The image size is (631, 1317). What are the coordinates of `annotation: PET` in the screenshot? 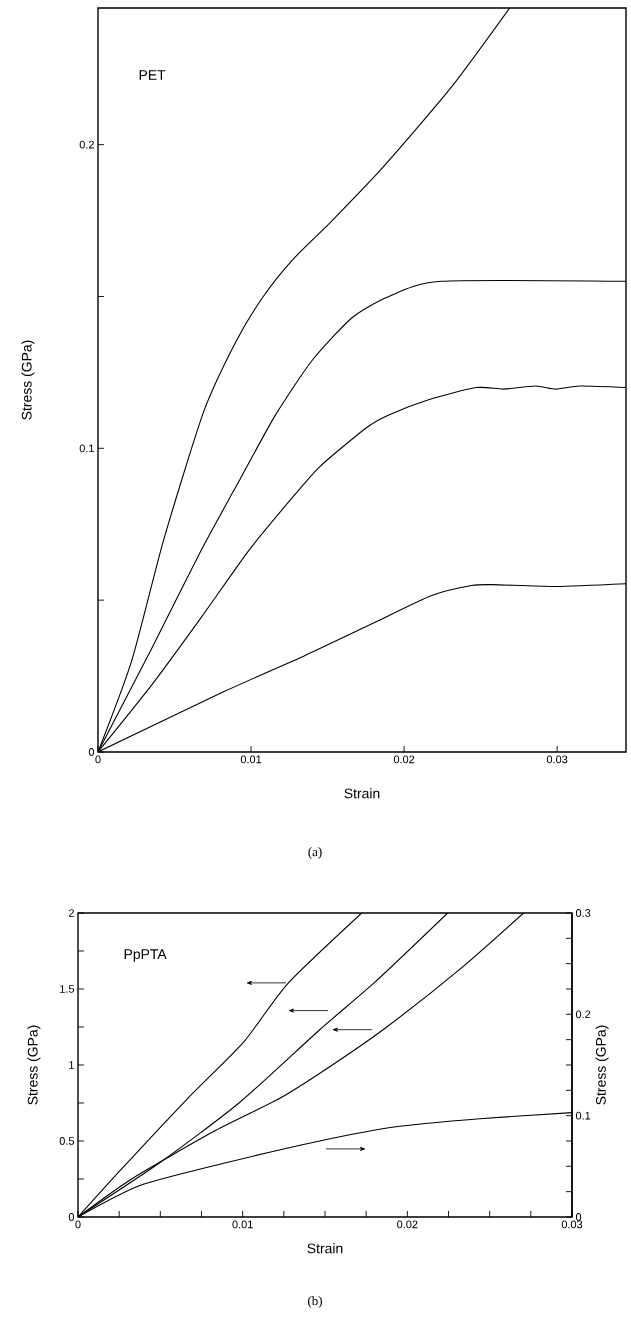 It's located at (152, 75).